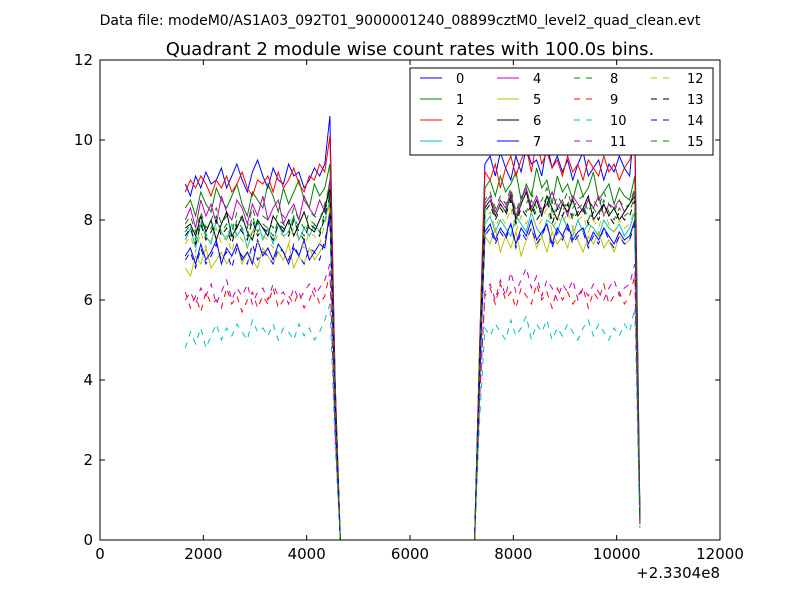 The width and height of the screenshot is (800, 604). Describe the element at coordinates (618, 142) in the screenshot. I see `legend-label-11: 11` at that location.